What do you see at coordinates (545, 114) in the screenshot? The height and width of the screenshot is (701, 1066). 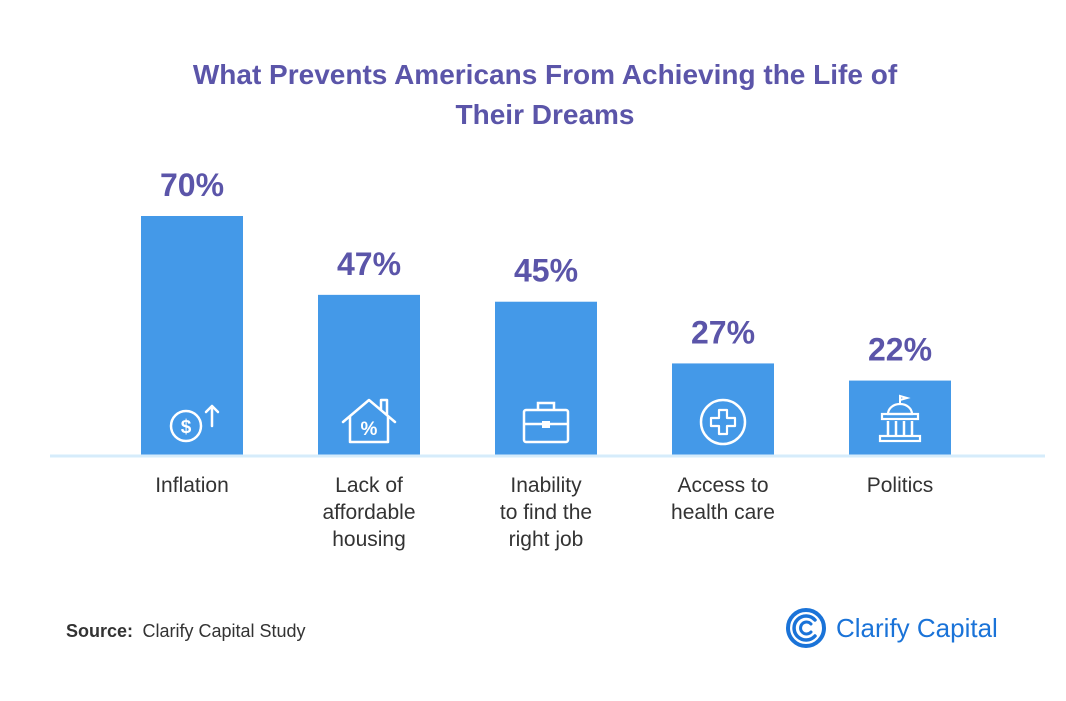 I see `chart-title-line-2: Their Dreams` at bounding box center [545, 114].